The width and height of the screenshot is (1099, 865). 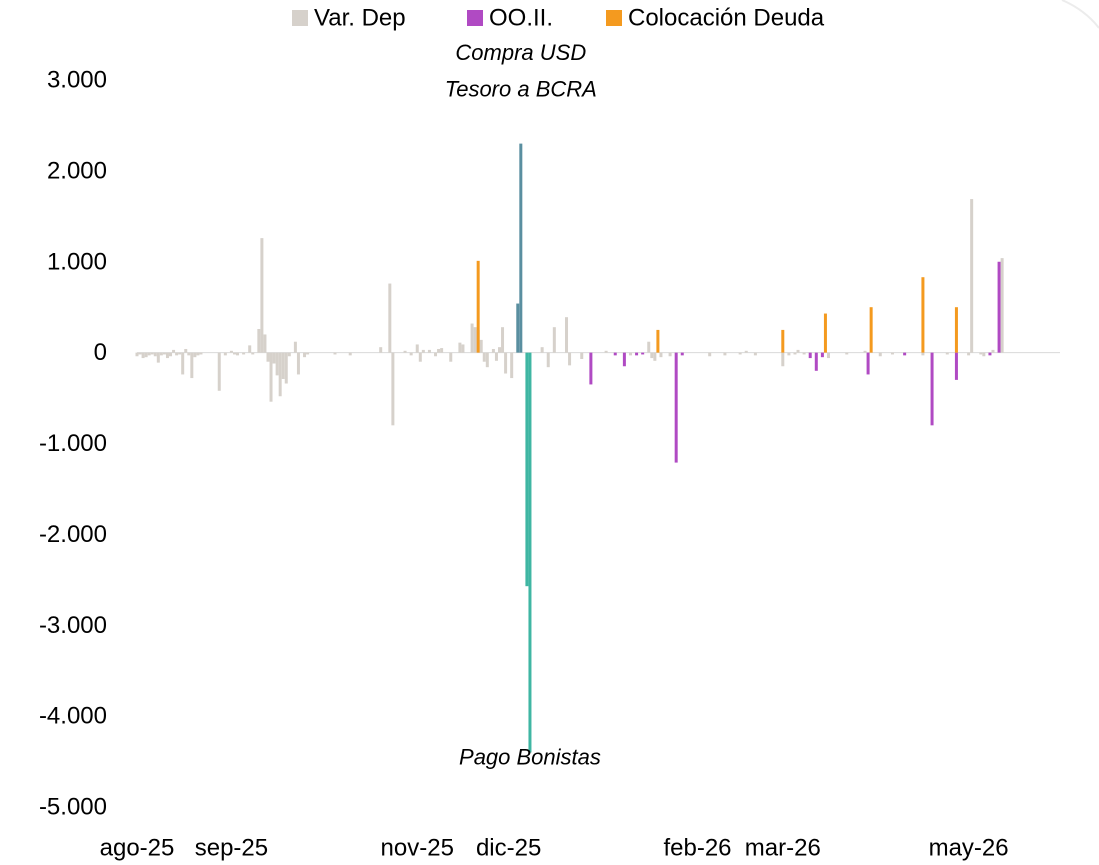 I want to click on y-tick-label: -4.000, so click(x=73, y=716).